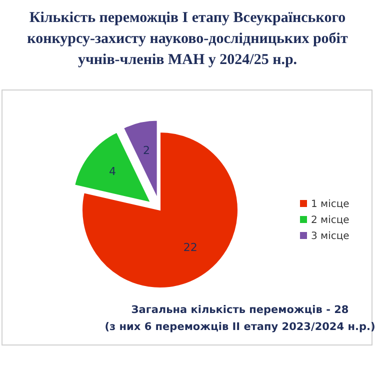 The height and width of the screenshot is (366, 375). I want to click on legend-label: 3 місце, so click(330, 236).